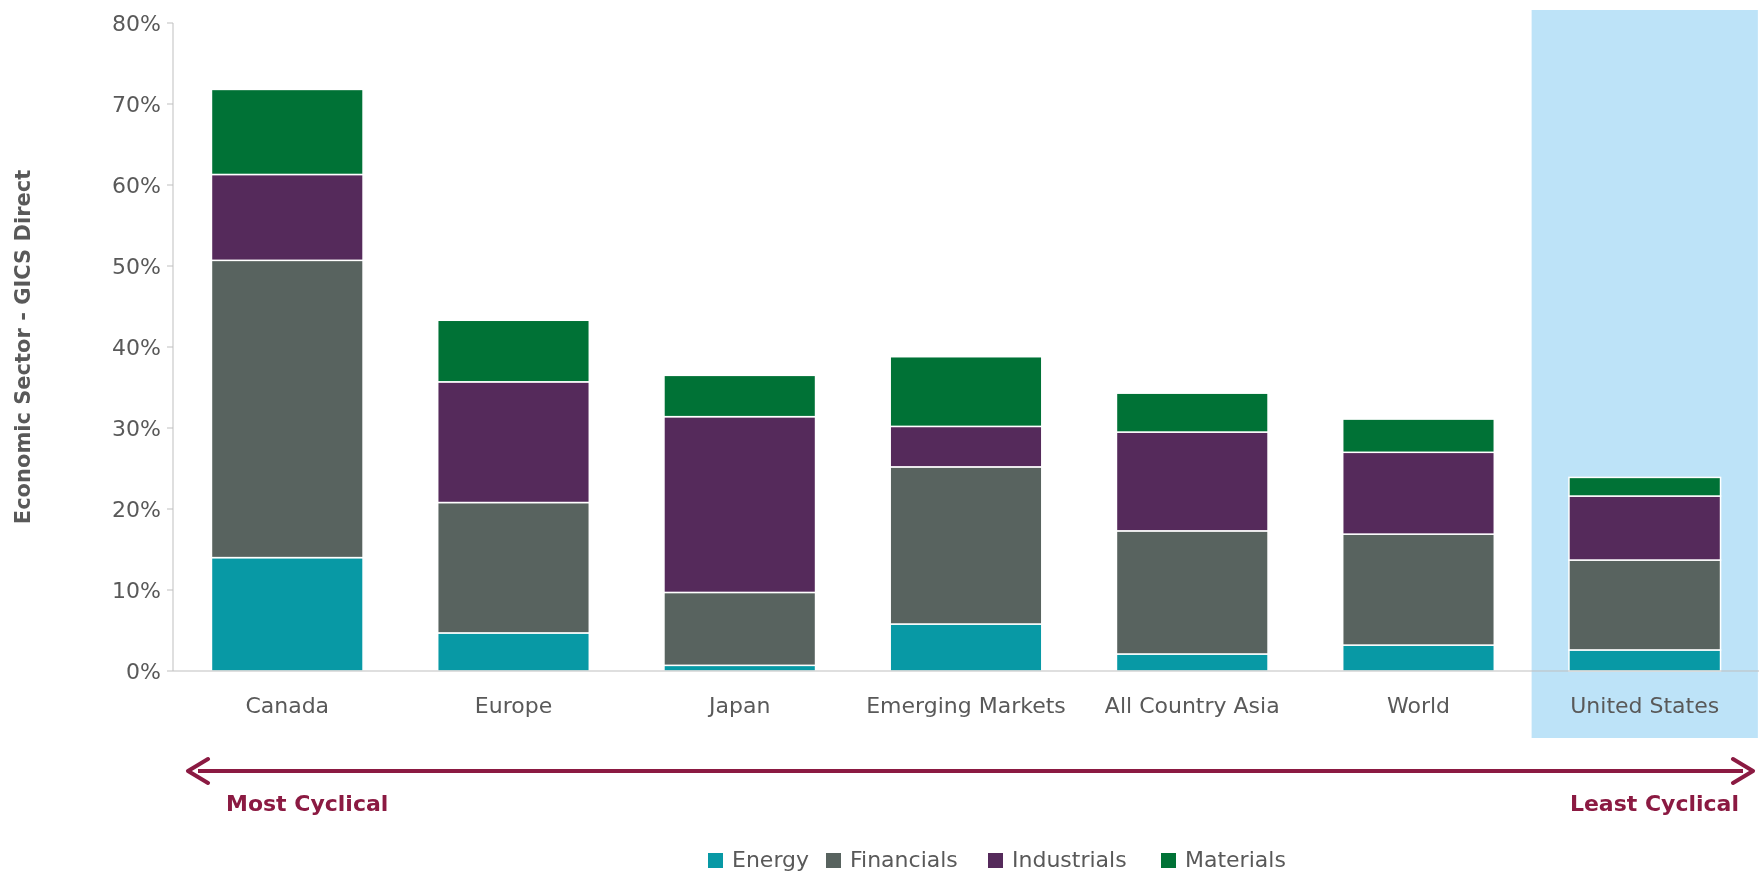 The image size is (1759, 885). Describe the element at coordinates (1418, 705) in the screenshot. I see `x-tick-label: World` at that location.